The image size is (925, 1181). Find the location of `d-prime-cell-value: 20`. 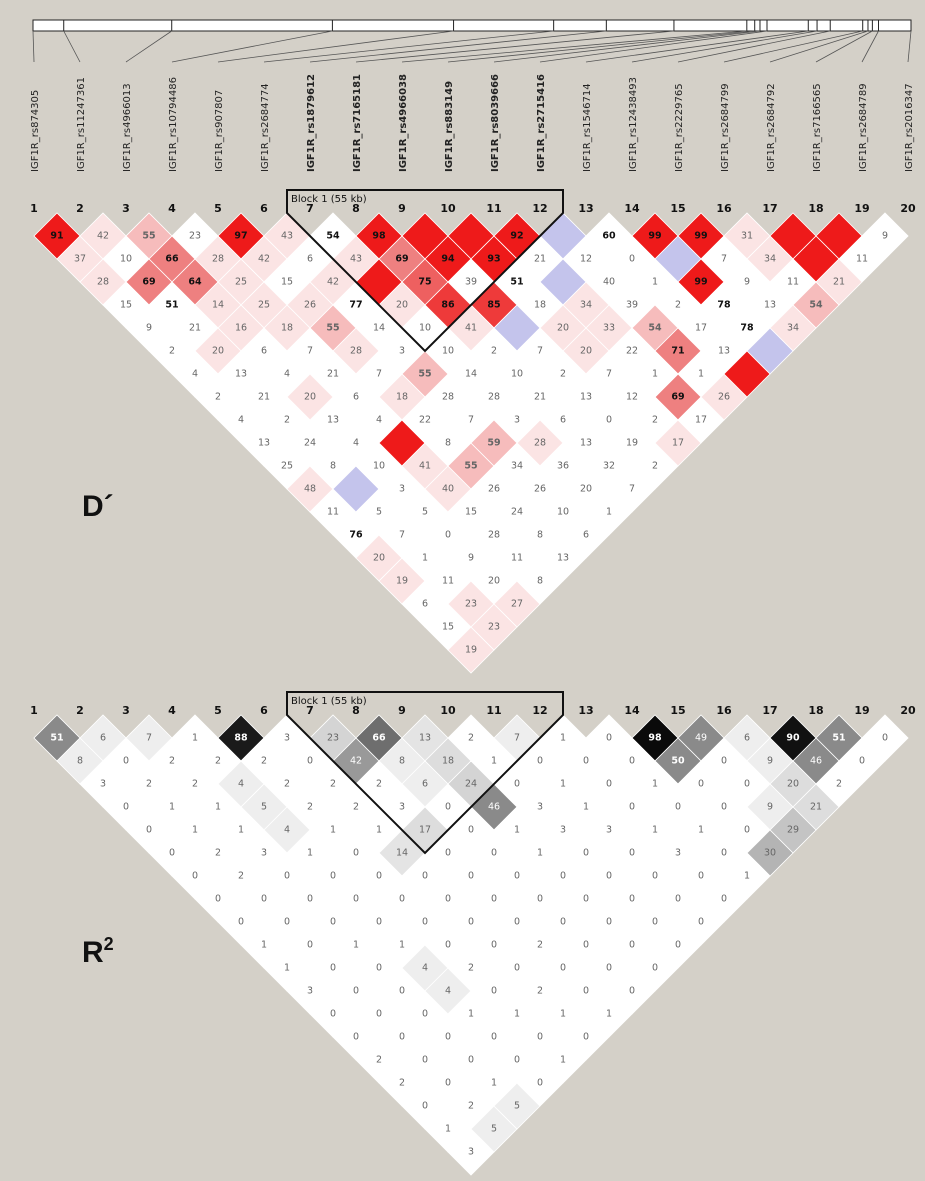

d-prime-cell-value: 20 is located at coordinates (586, 489).